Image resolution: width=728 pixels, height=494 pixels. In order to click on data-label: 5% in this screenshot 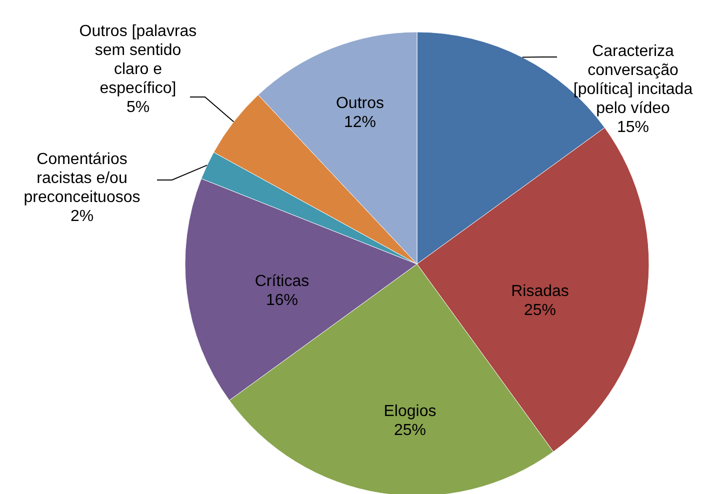, I will do `click(138, 107)`.